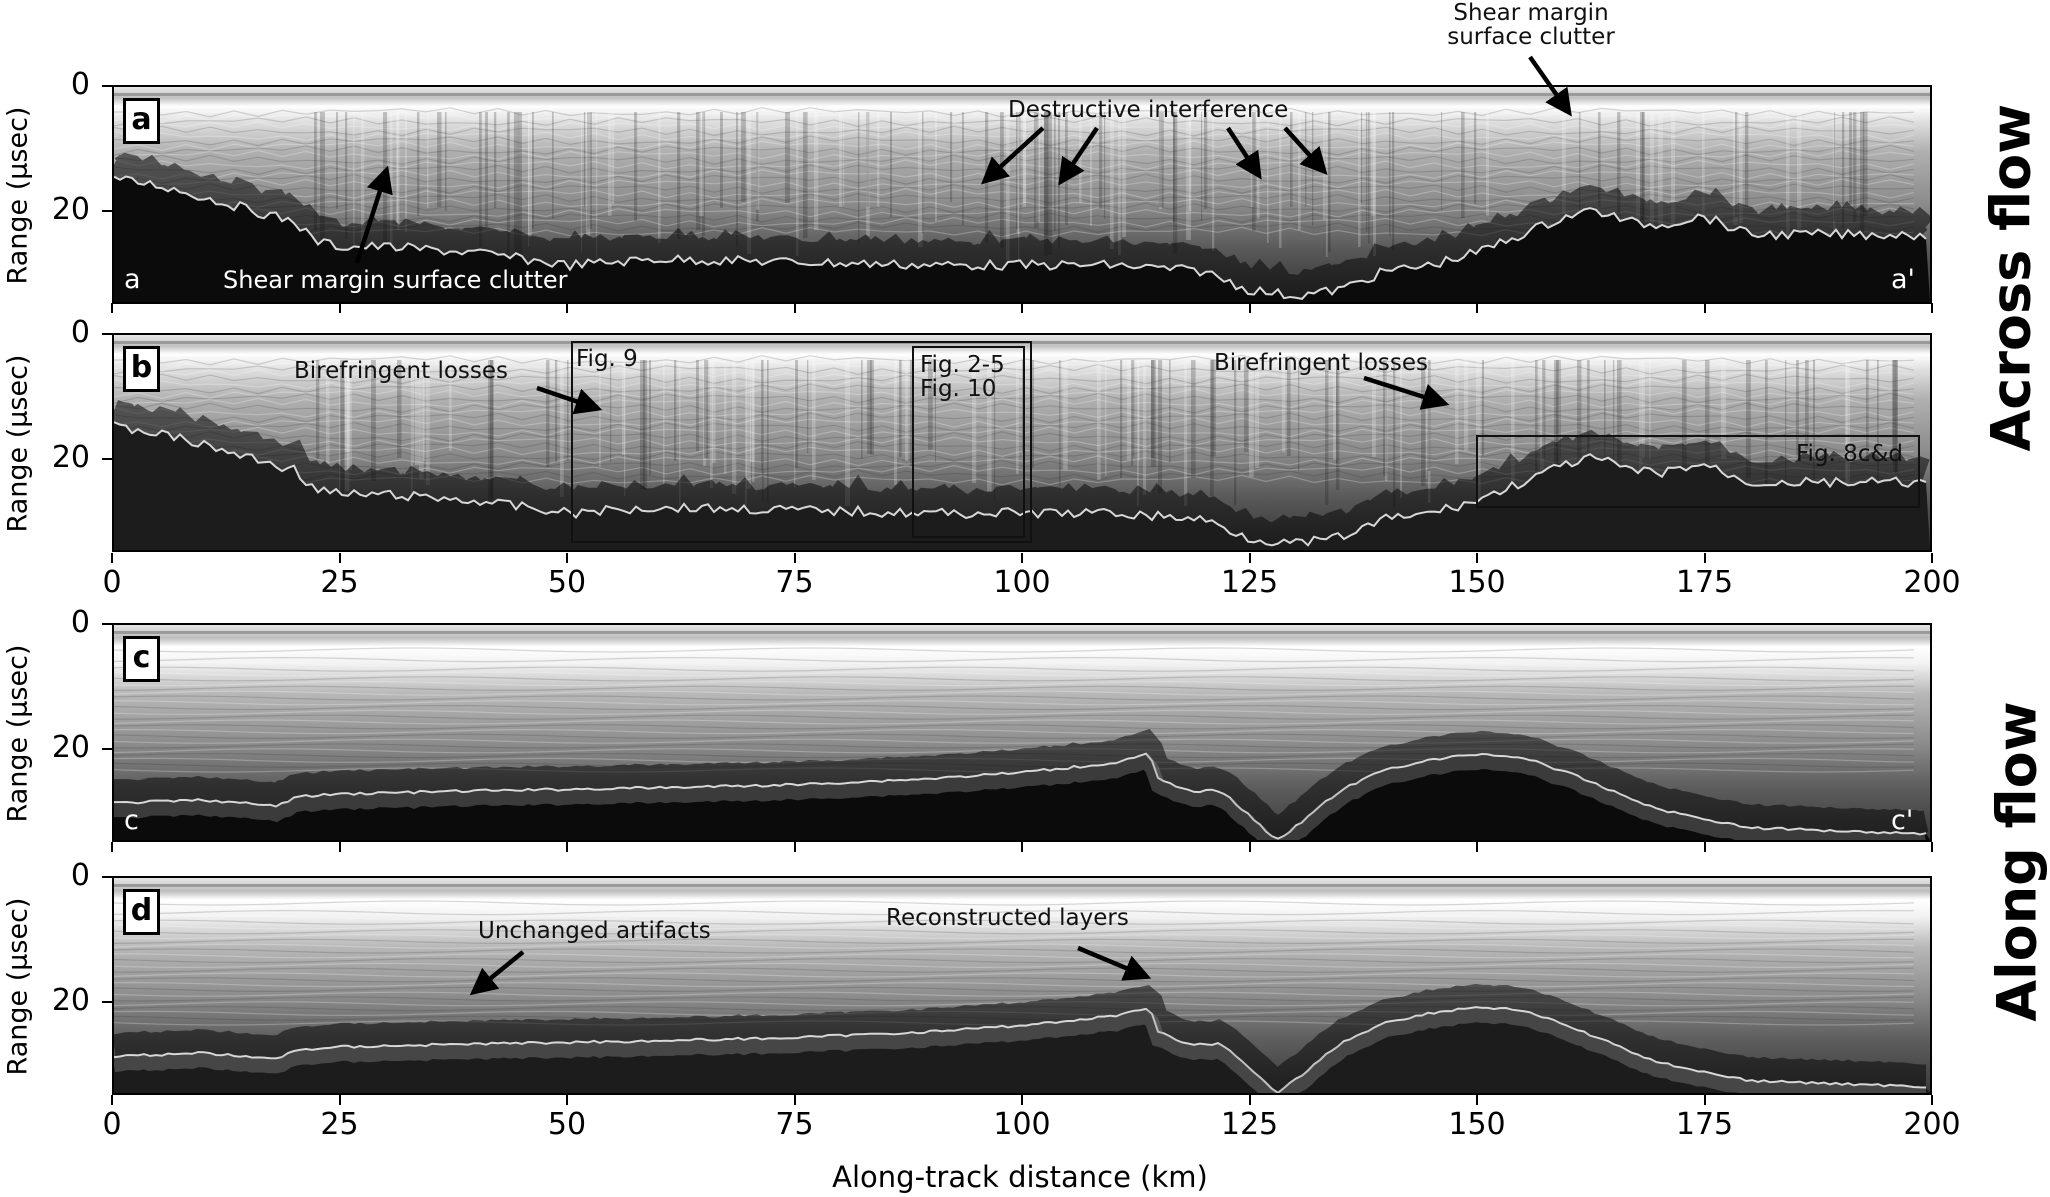  Describe the element at coordinates (1148, 110) in the screenshot. I see `annotation-destructive-interference: Destructive interference` at that location.